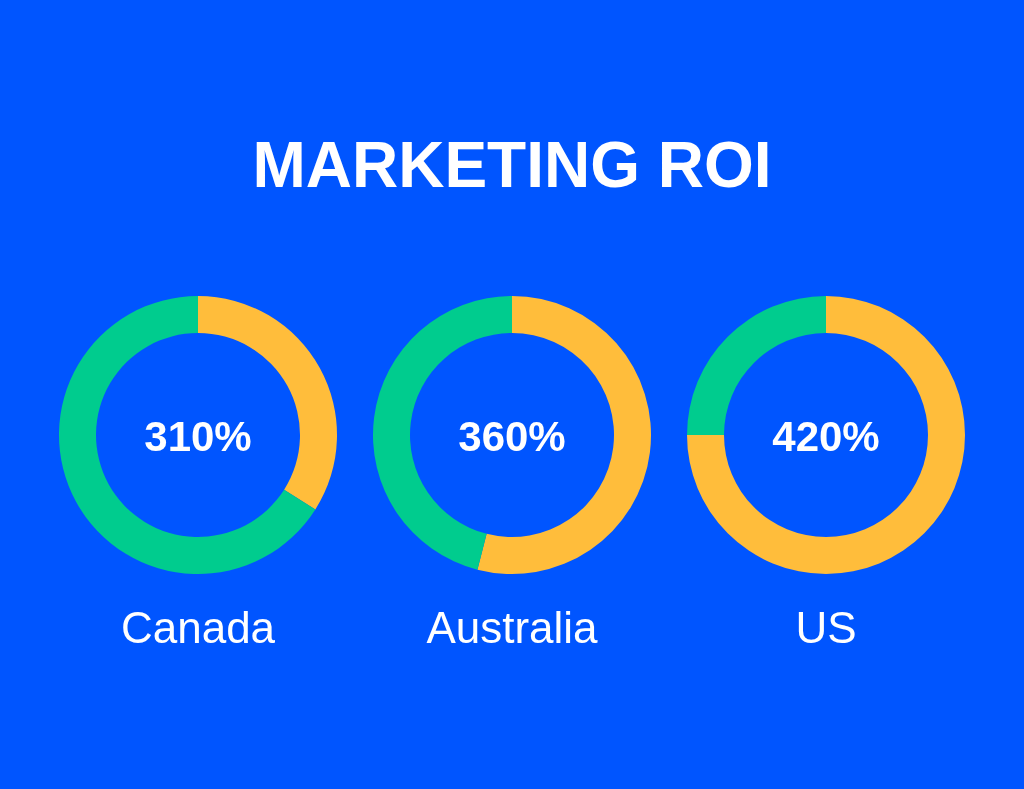  What do you see at coordinates (512, 627) in the screenshot?
I see `text: Australia` at bounding box center [512, 627].